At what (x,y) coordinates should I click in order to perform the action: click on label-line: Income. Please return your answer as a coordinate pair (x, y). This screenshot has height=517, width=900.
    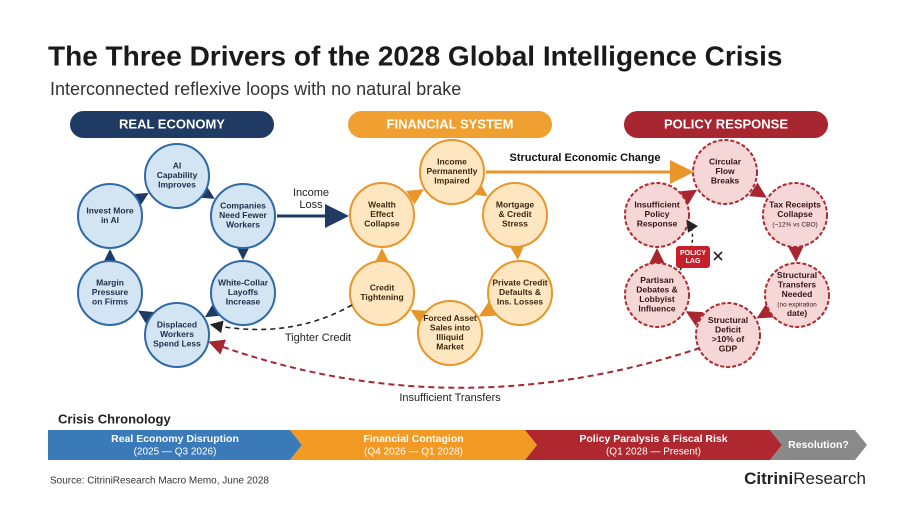
    Looking at the image, I should click on (311, 193).